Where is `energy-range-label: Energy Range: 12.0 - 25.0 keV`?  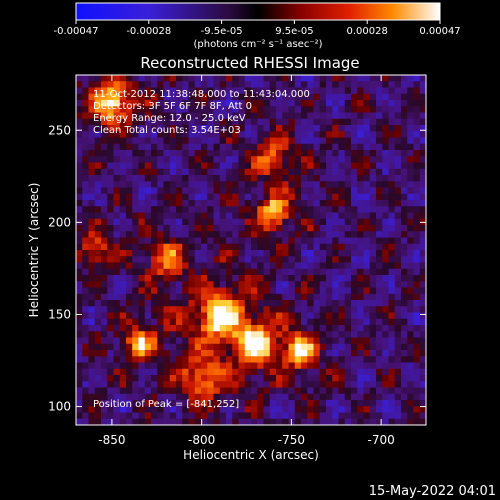
energy-range-label: Energy Range: 12.0 - 25.0 keV is located at coordinates (169, 118).